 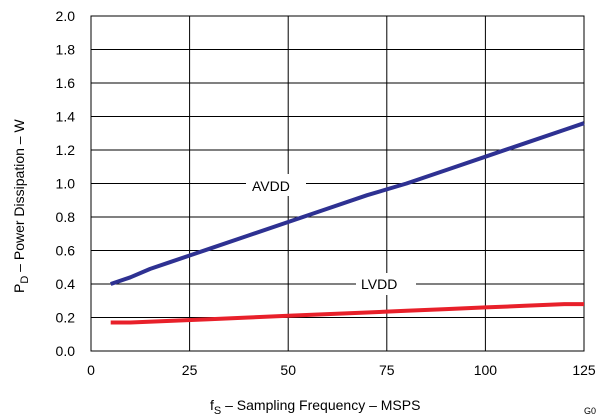 I want to click on x-tick-label: 0, so click(x=91, y=370).